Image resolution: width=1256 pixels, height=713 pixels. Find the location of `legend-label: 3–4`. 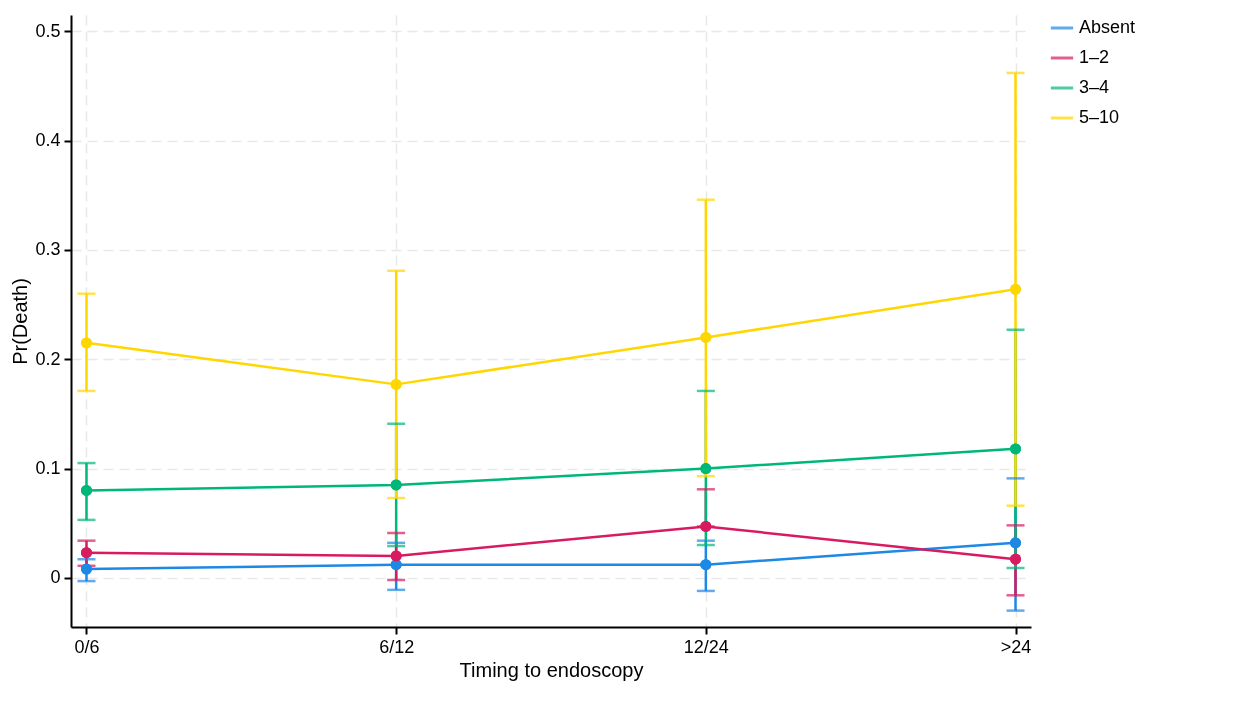

legend-label: 3–4 is located at coordinates (1094, 87).